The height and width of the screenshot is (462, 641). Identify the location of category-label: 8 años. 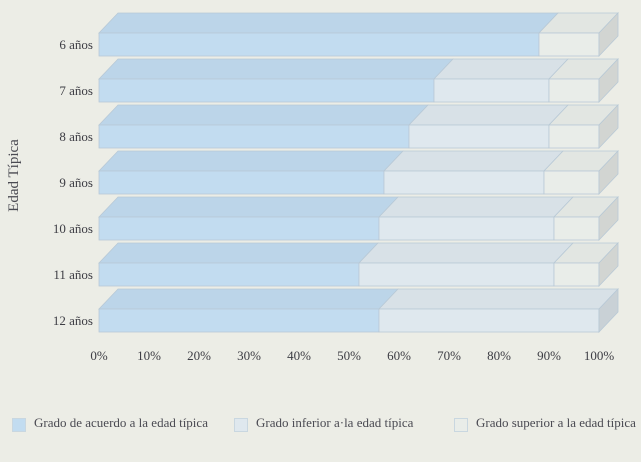
(76, 136).